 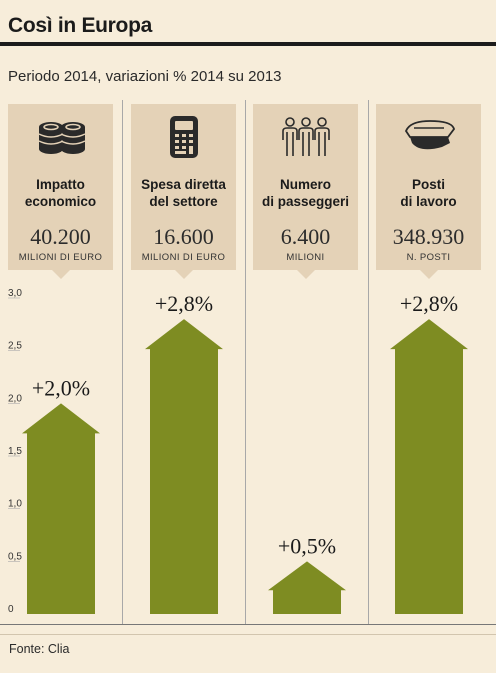 I want to click on card-label: Spesa diretta del settore, so click(x=183, y=193).